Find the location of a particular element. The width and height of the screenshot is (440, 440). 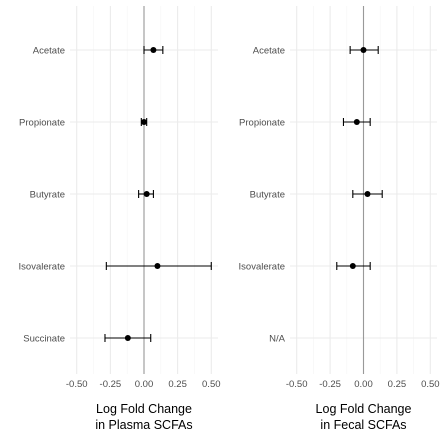

plasma-point-propionate is located at coordinates (144, 122).